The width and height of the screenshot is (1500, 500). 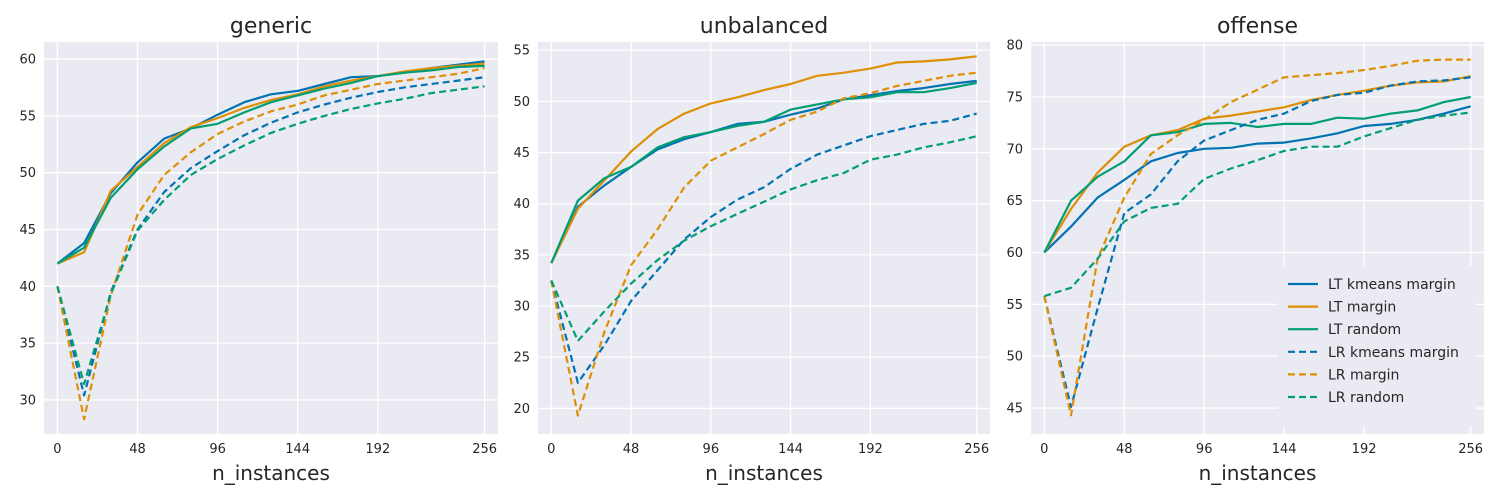 What do you see at coordinates (1257, 26) in the screenshot?
I see `chart-title: offense` at bounding box center [1257, 26].